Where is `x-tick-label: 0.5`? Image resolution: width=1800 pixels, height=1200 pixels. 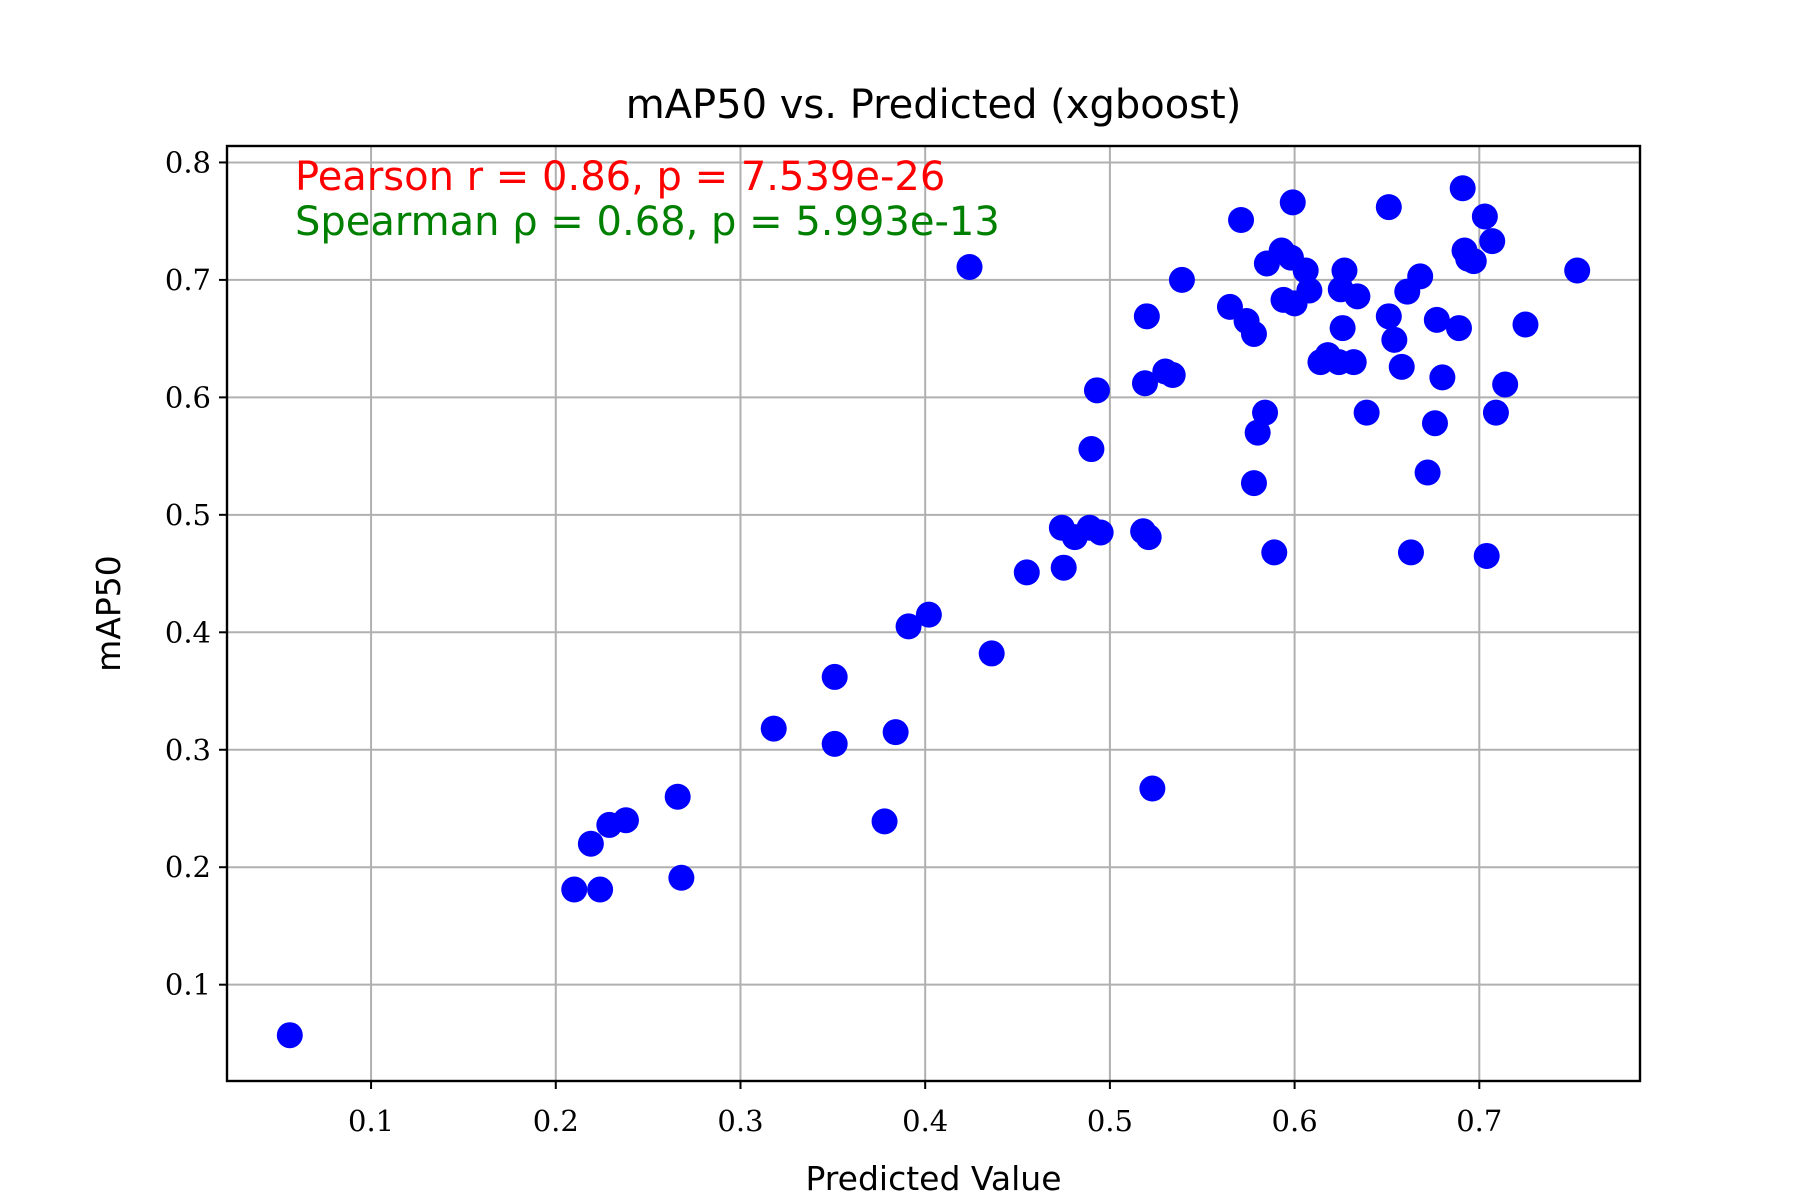 x-tick-label: 0.5 is located at coordinates (1110, 1121).